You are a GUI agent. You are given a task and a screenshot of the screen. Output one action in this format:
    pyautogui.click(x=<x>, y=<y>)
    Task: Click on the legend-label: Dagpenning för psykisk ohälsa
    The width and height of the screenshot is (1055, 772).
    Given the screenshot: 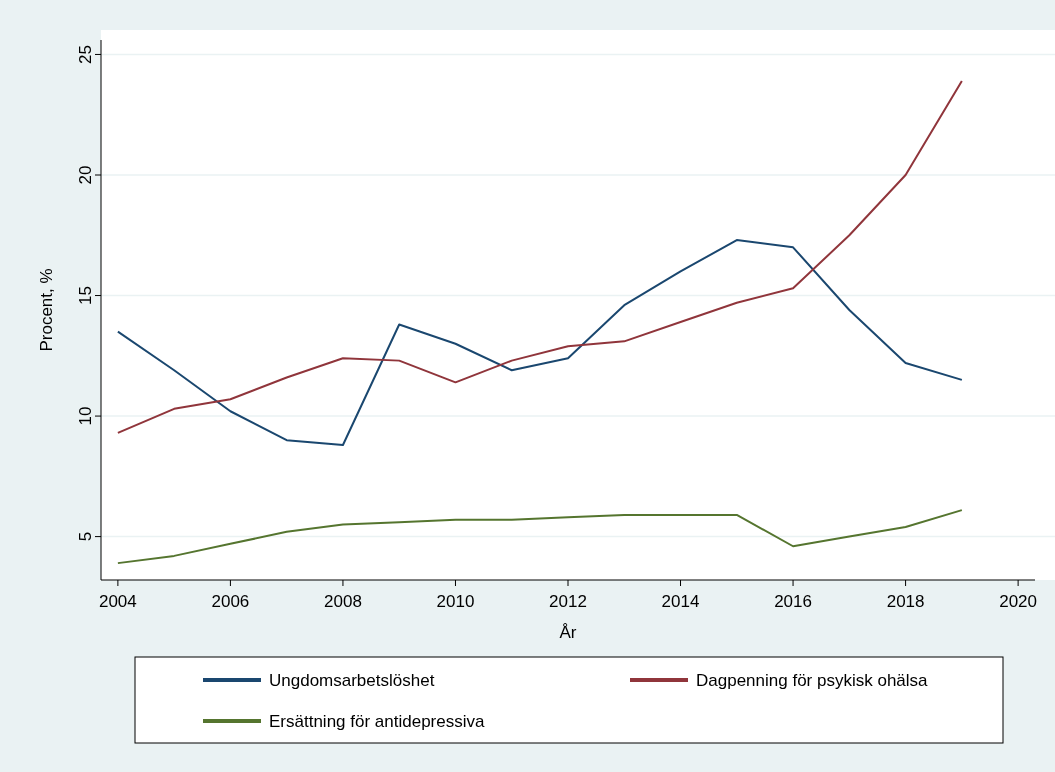 What is the action you would take?
    pyautogui.click(x=812, y=680)
    